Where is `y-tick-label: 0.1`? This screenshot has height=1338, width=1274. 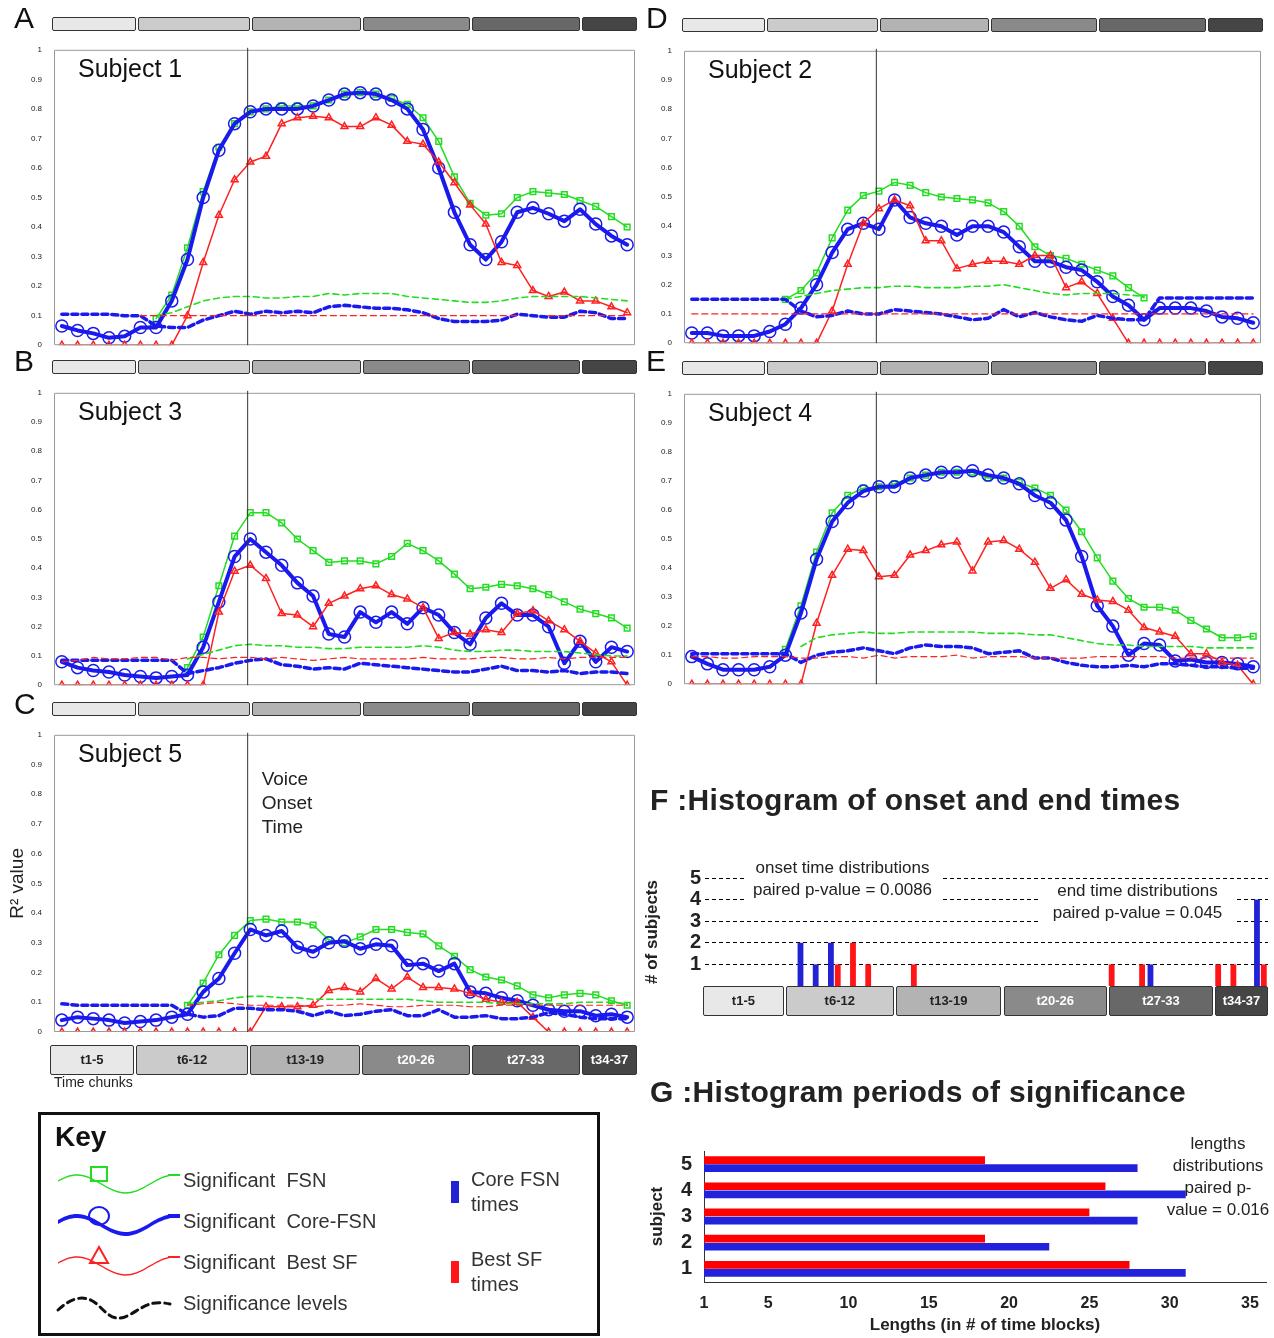 y-tick-label: 0.1 is located at coordinates (36, 1002).